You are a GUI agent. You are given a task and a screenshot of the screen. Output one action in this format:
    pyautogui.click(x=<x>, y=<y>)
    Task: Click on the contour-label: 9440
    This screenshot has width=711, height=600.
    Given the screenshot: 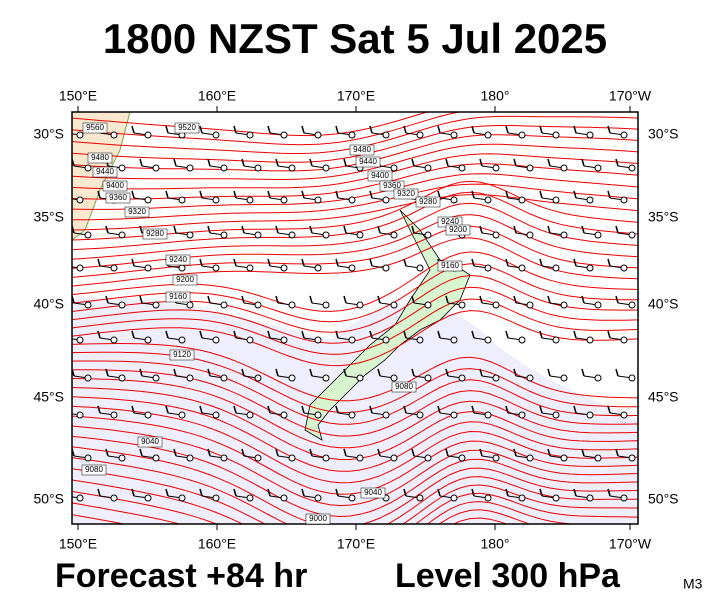 What is the action you would take?
    pyautogui.click(x=105, y=171)
    